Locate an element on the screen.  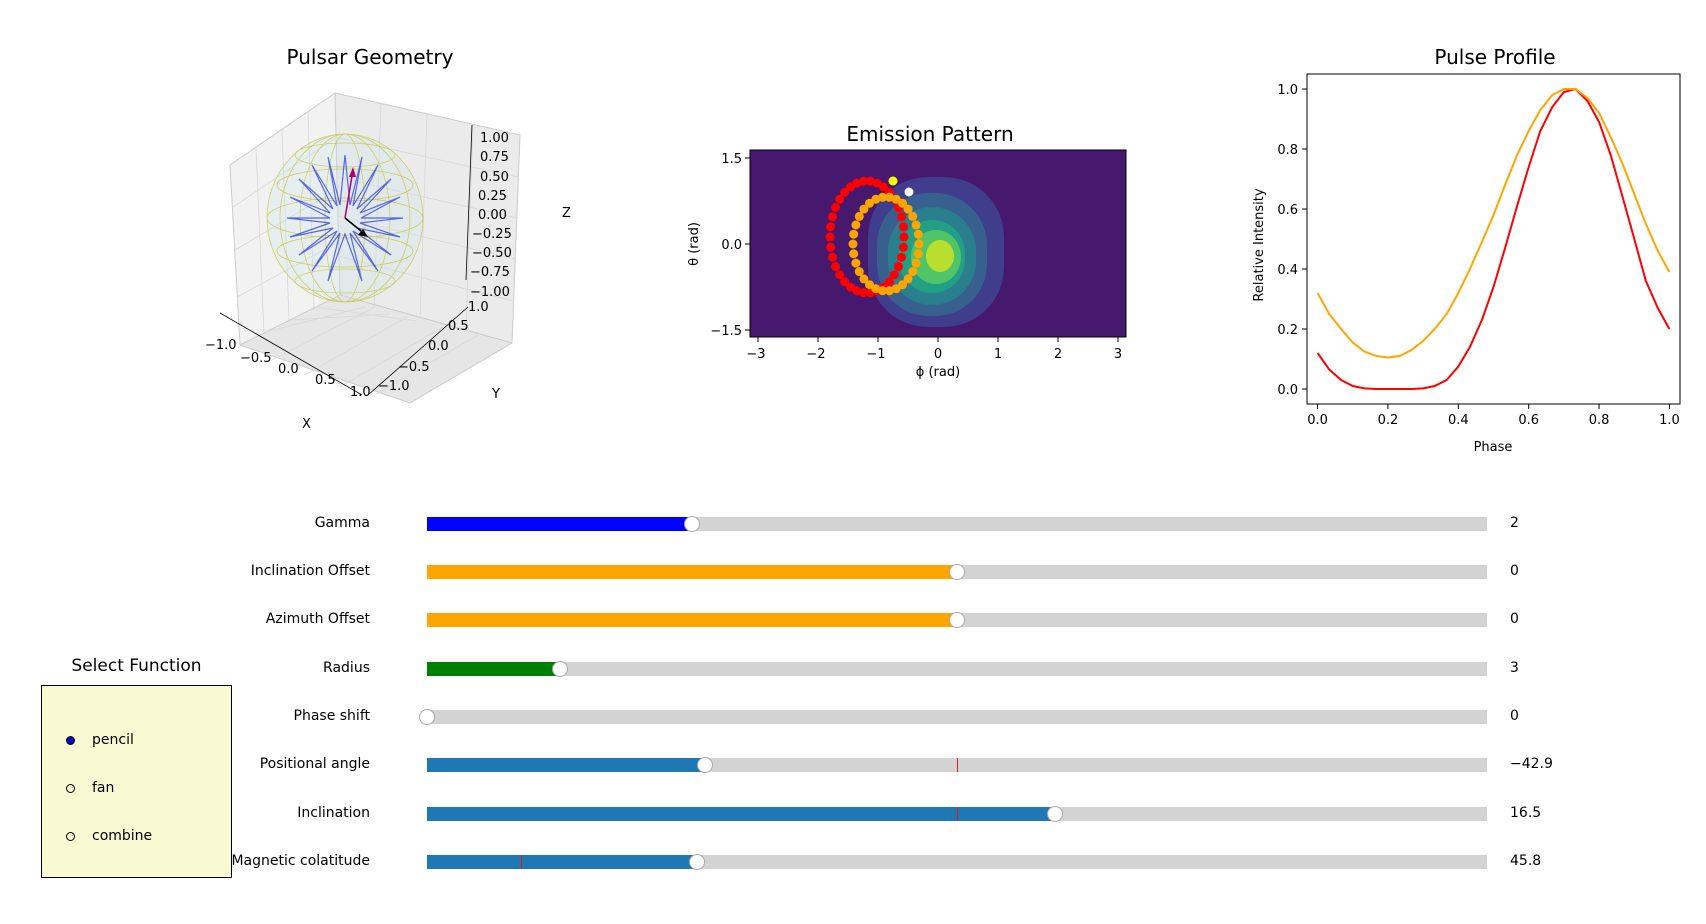
z-tick-label: −1.00 is located at coordinates (490, 292).